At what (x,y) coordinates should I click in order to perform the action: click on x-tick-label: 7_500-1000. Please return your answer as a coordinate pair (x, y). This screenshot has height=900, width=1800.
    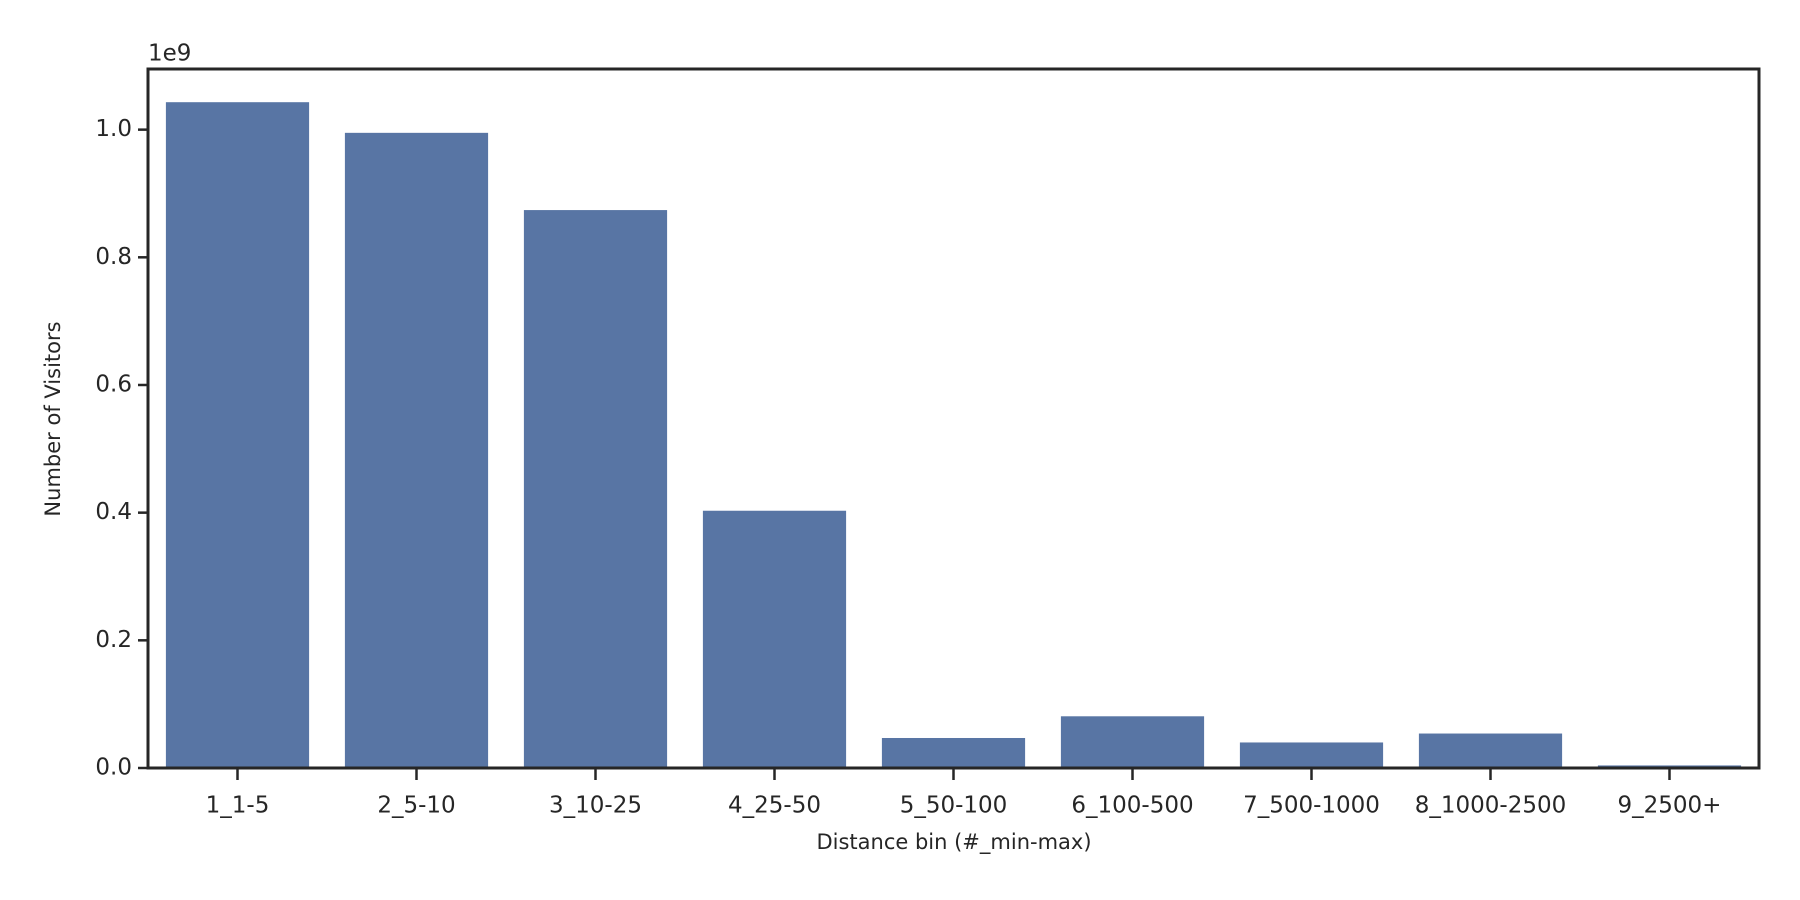
    Looking at the image, I should click on (1311, 806).